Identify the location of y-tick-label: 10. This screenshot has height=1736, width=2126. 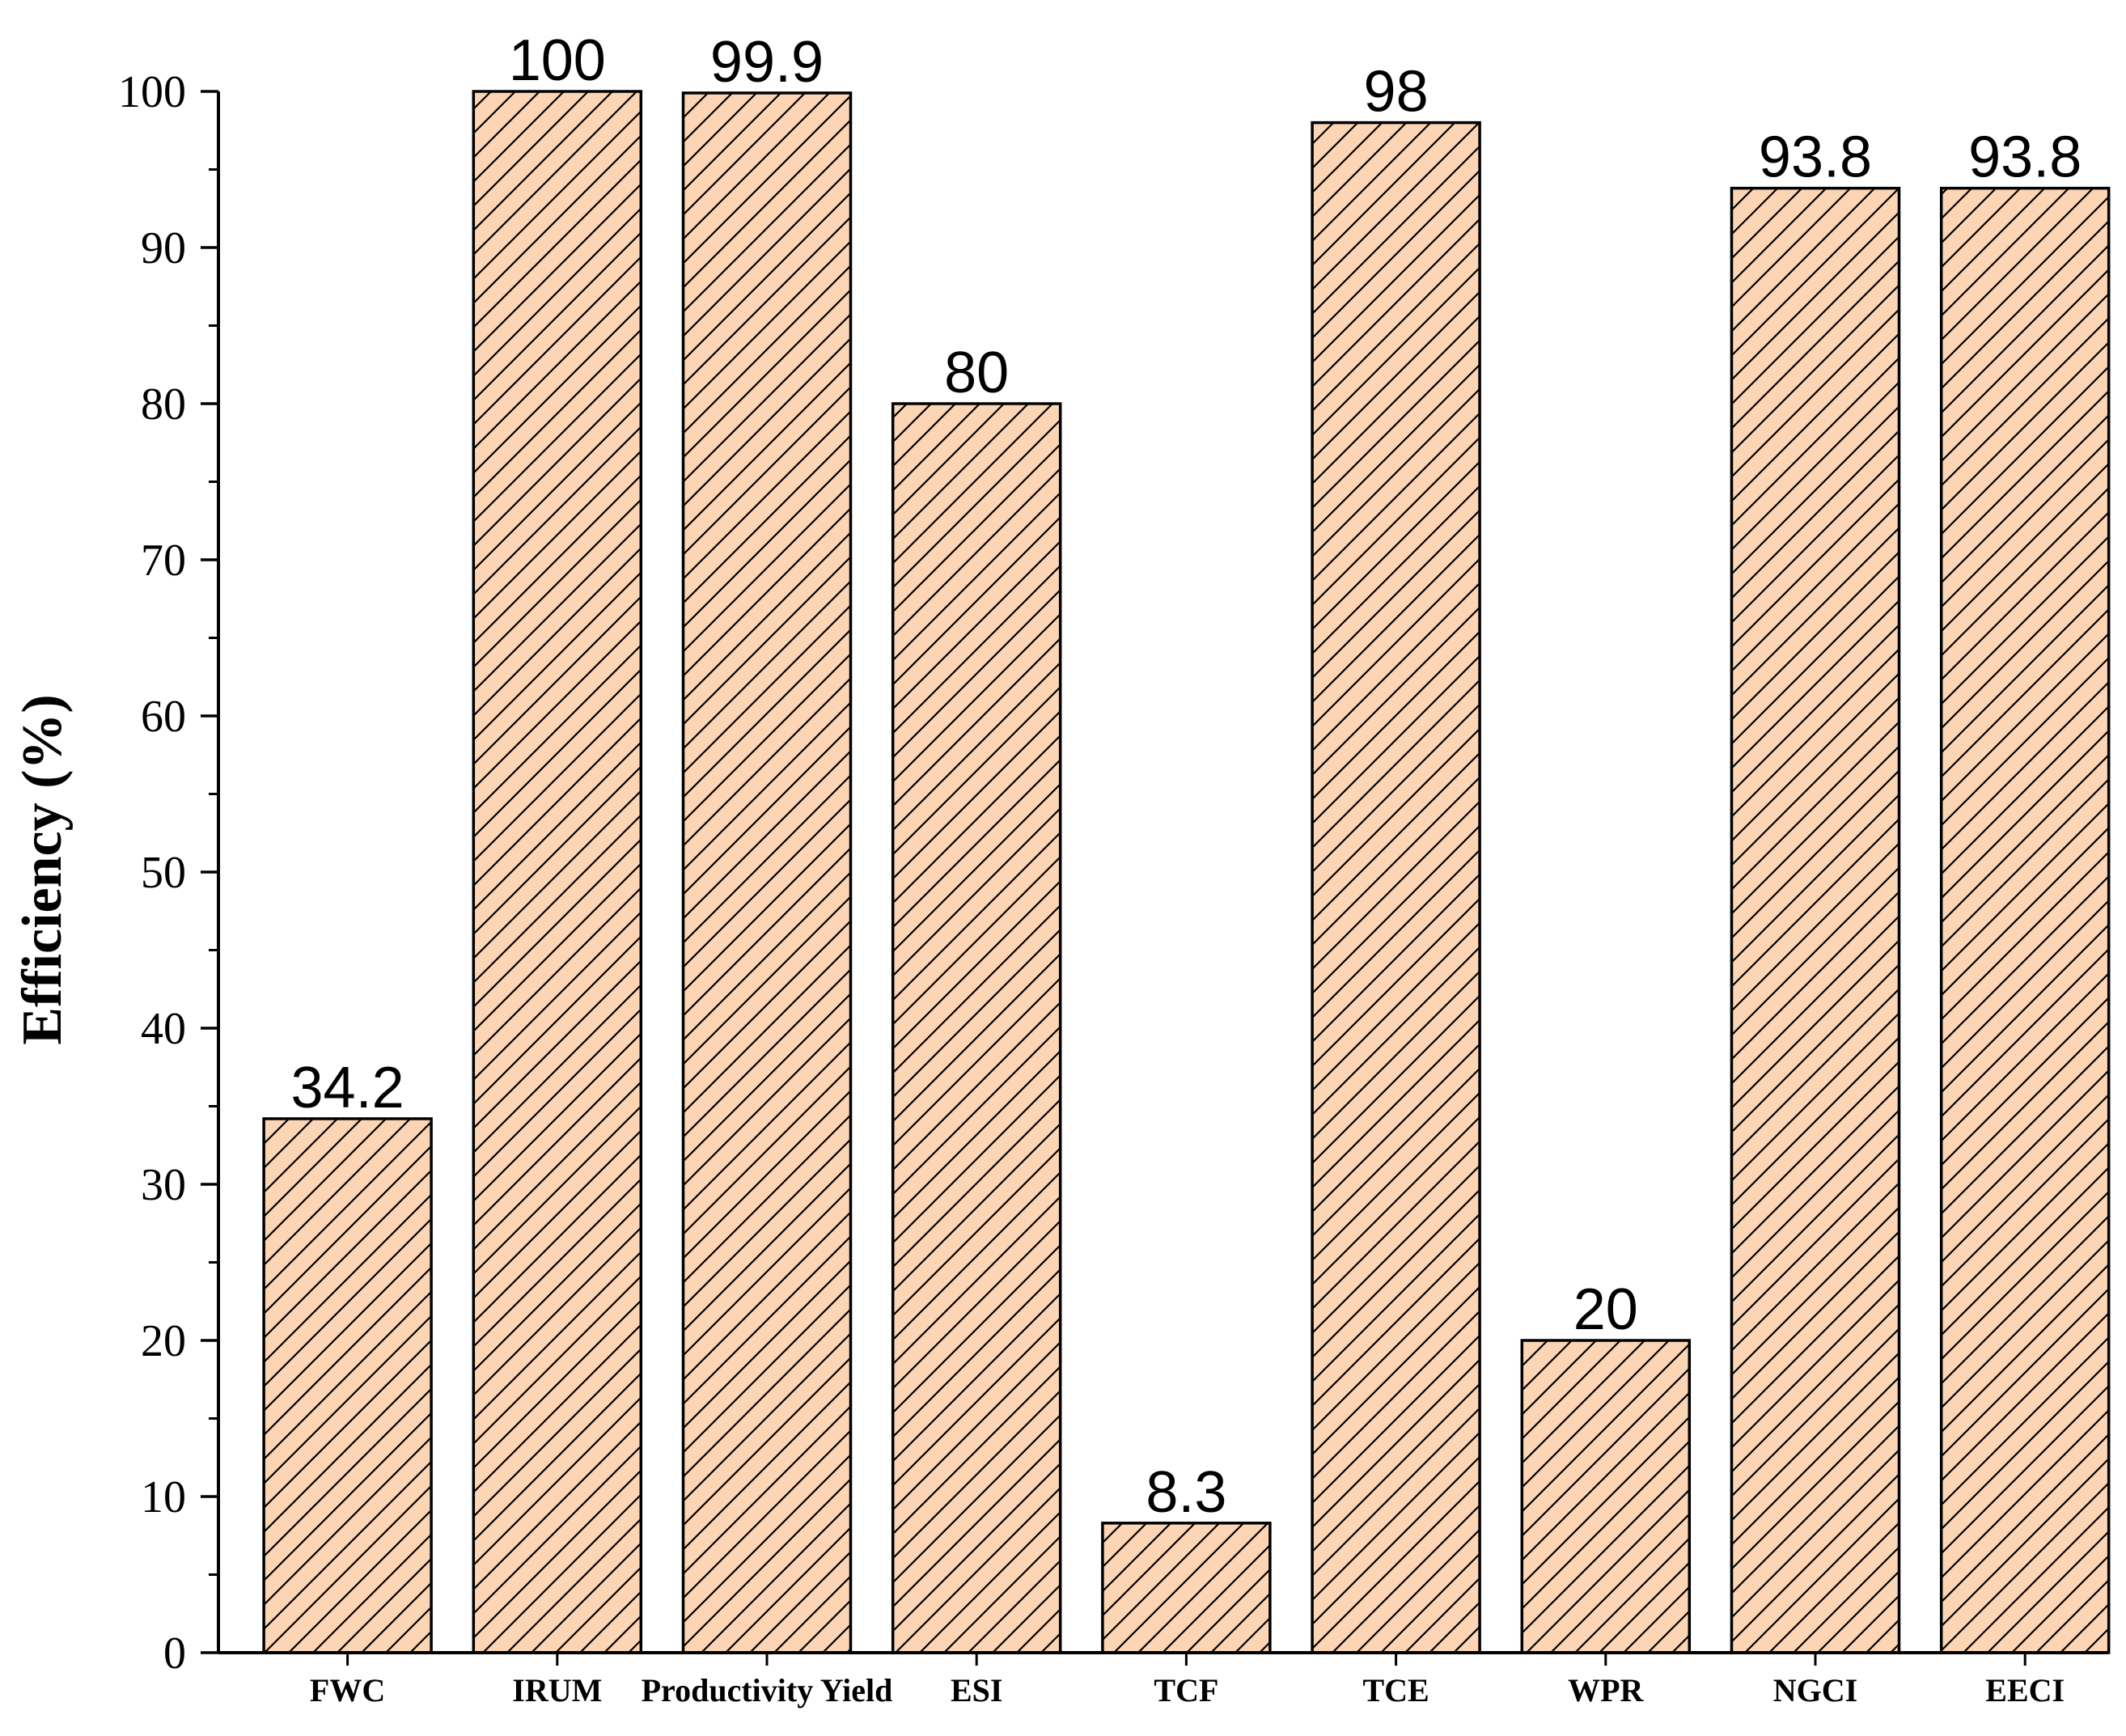
(163, 1497).